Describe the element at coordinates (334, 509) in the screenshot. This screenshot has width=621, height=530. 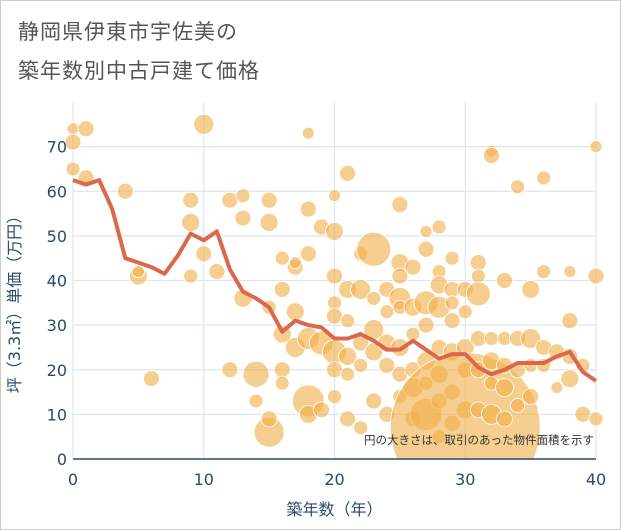
I see `x-axis-label: 築年数（年）` at that location.